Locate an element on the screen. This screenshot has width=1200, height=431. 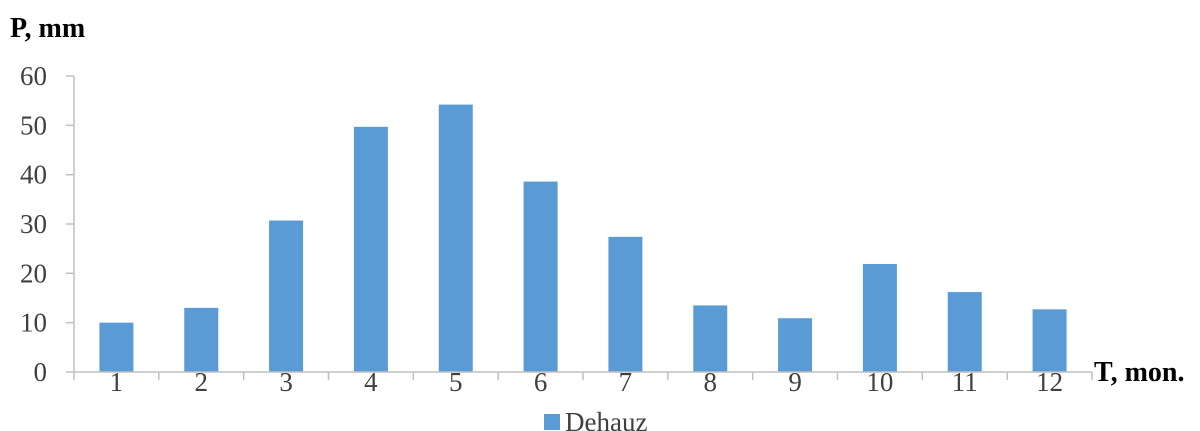
y-tick-label: 40 is located at coordinates (33, 175).